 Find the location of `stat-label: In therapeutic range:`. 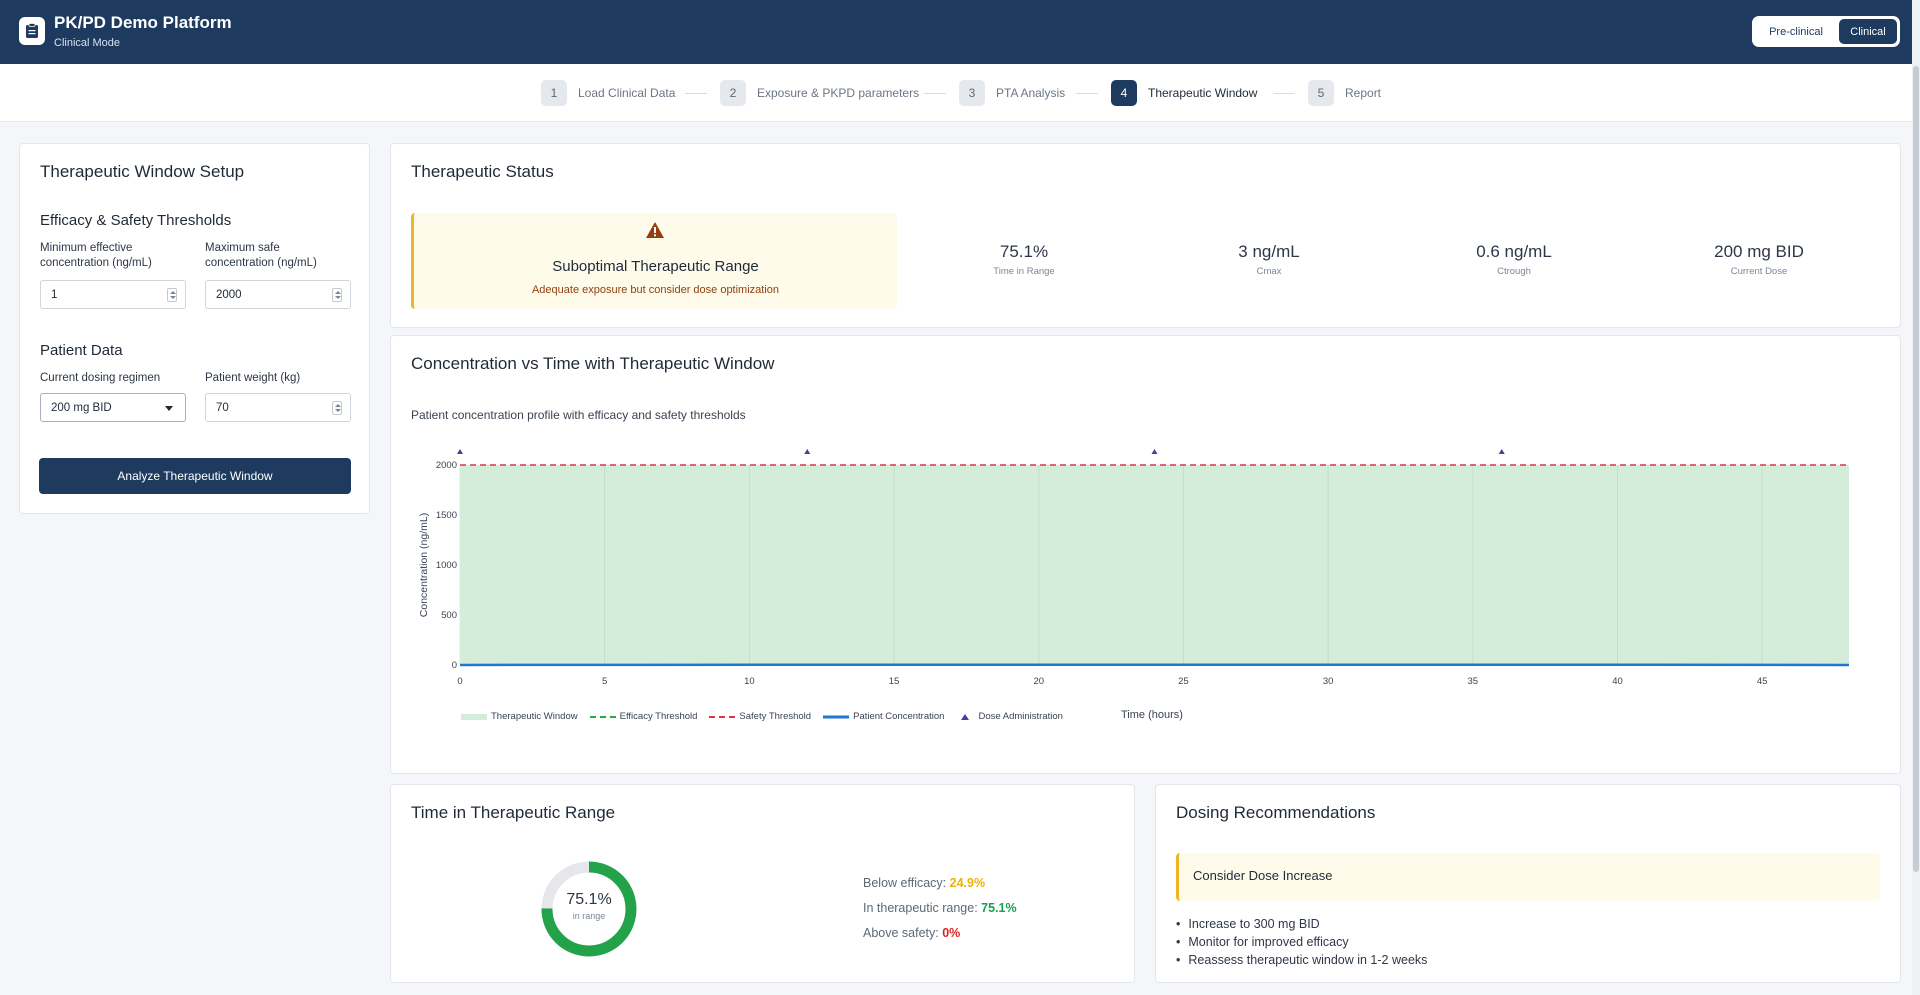

stat-label: In therapeutic range: is located at coordinates (922, 908).